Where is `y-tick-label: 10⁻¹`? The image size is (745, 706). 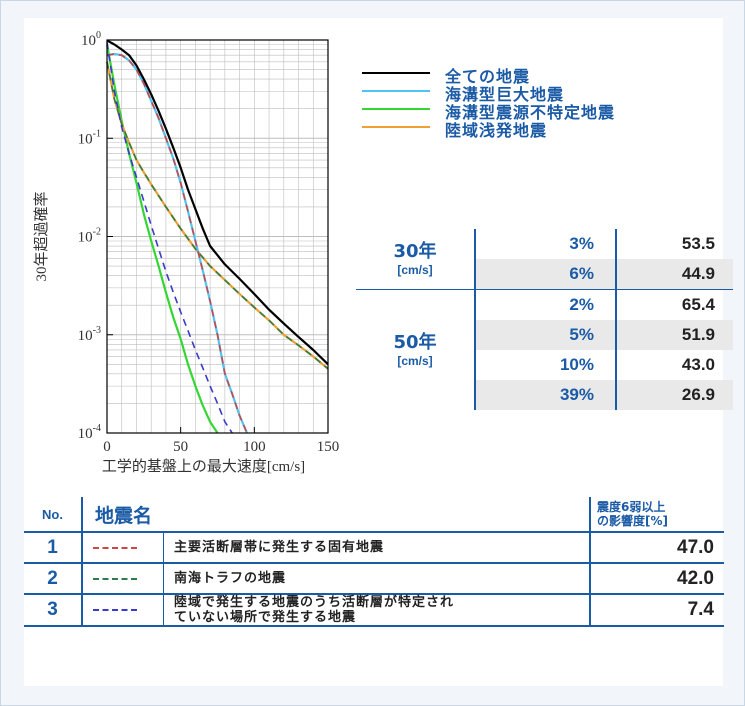
y-tick-label: 10⁻¹ is located at coordinates (89, 137).